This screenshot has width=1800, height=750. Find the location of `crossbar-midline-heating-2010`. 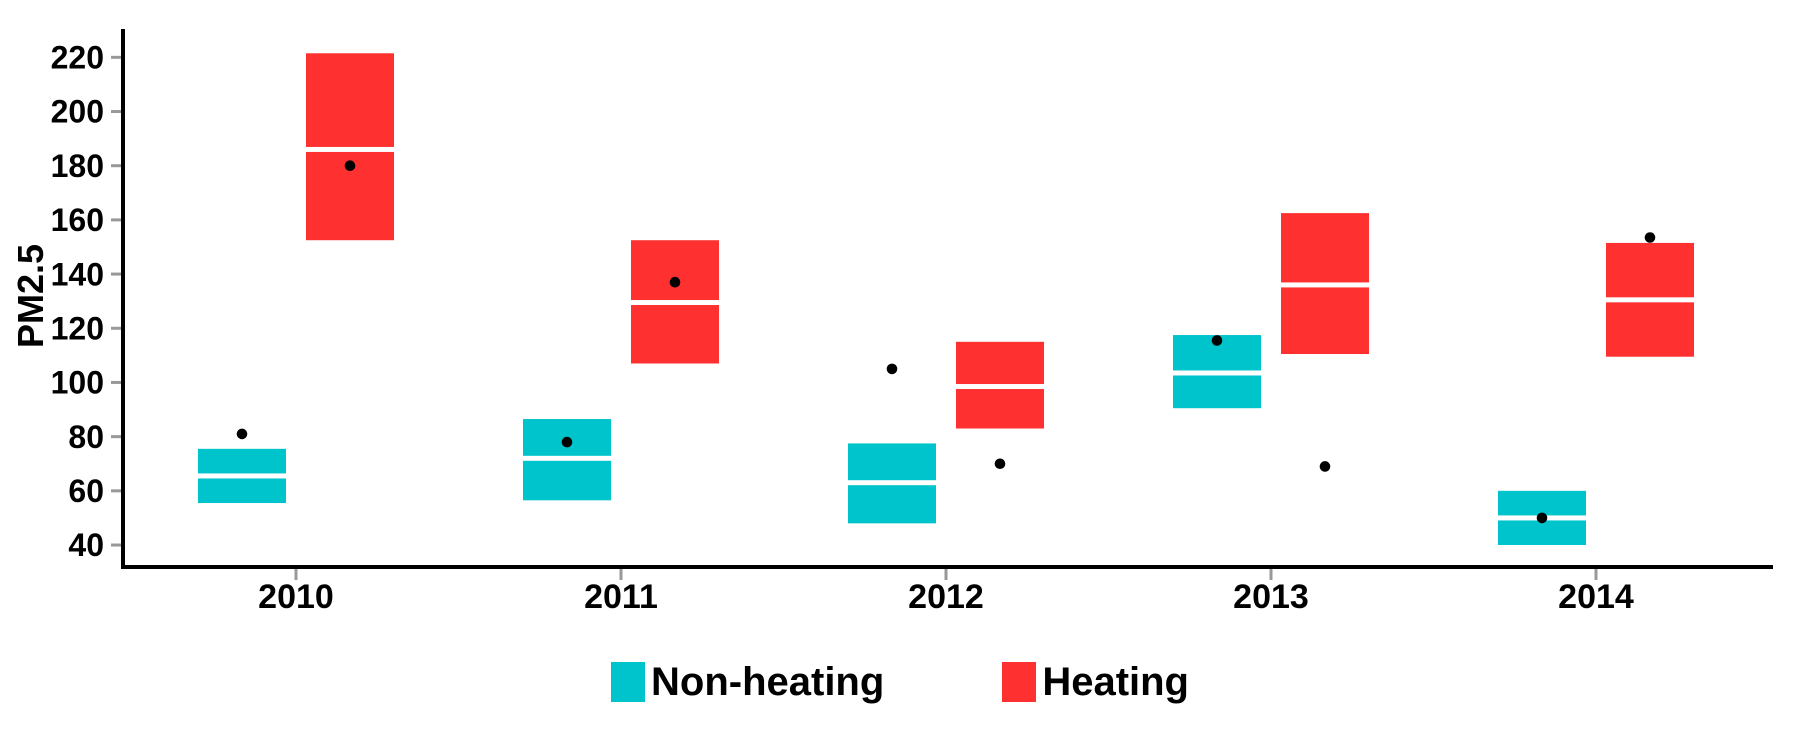

crossbar-midline-heating-2010 is located at coordinates (350, 149).